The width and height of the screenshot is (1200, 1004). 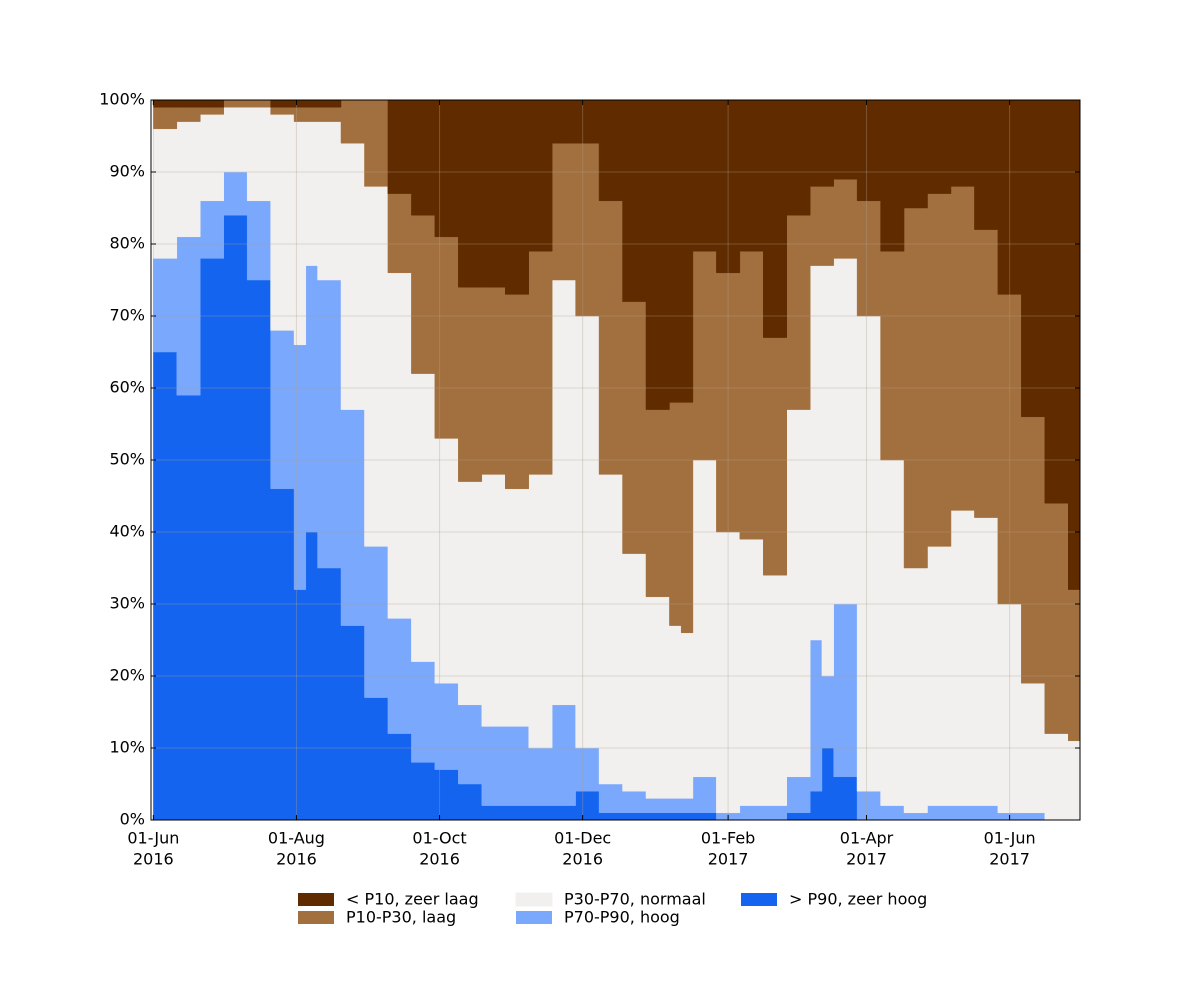 What do you see at coordinates (122, 99) in the screenshot?
I see `y-tick-label: 100%` at bounding box center [122, 99].